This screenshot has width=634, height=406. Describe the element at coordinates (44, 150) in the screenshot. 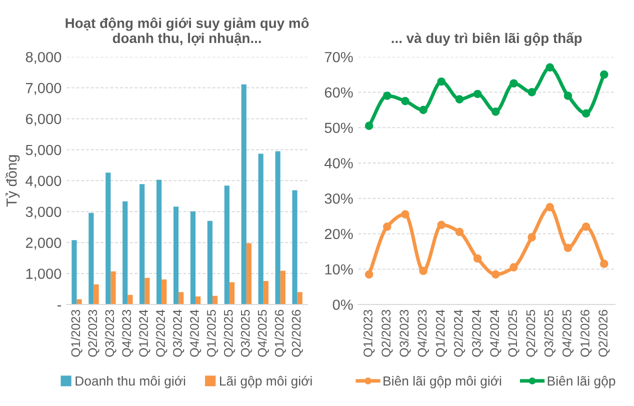

I see `y-tick-label: 5,000` at that location.